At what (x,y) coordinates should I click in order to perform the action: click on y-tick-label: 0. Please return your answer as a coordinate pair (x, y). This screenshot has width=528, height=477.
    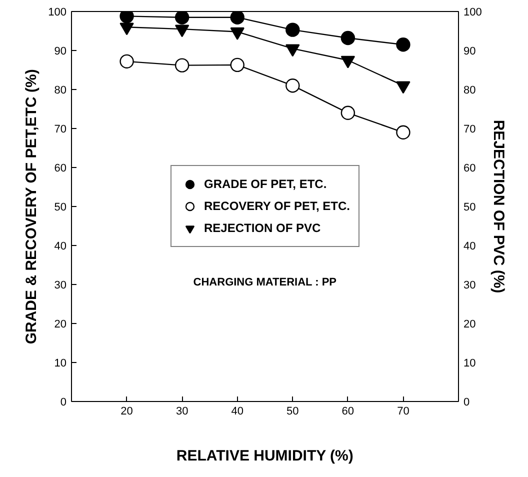
    Looking at the image, I should click on (63, 402).